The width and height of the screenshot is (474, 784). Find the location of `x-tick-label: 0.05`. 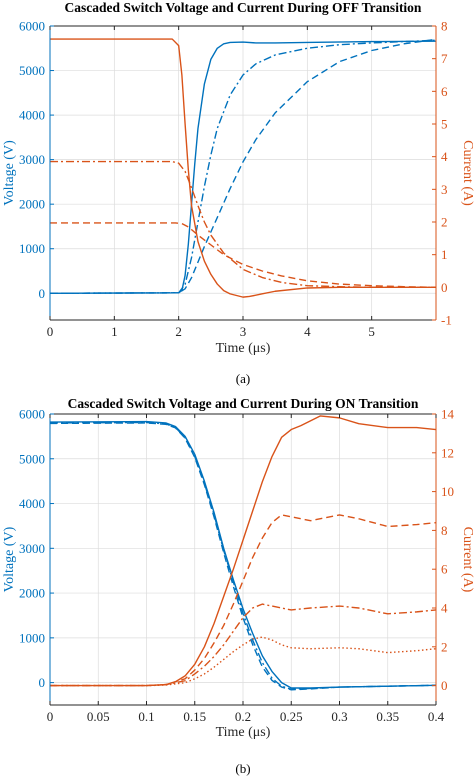

x-tick-label: 0.05 is located at coordinates (98, 716).